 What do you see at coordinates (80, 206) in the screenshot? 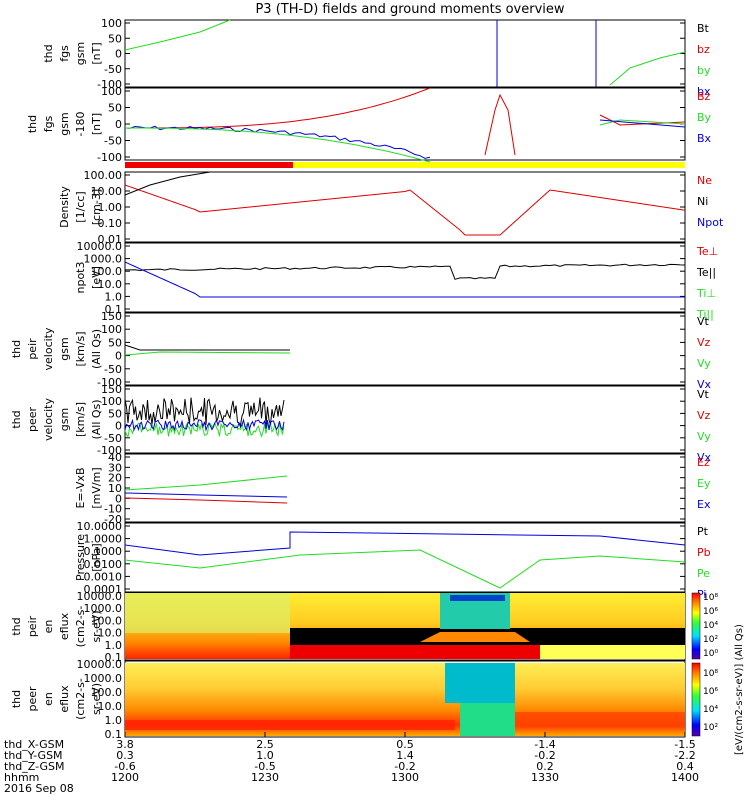
I see `y-axis-label: [1/cc]` at bounding box center [80, 206].